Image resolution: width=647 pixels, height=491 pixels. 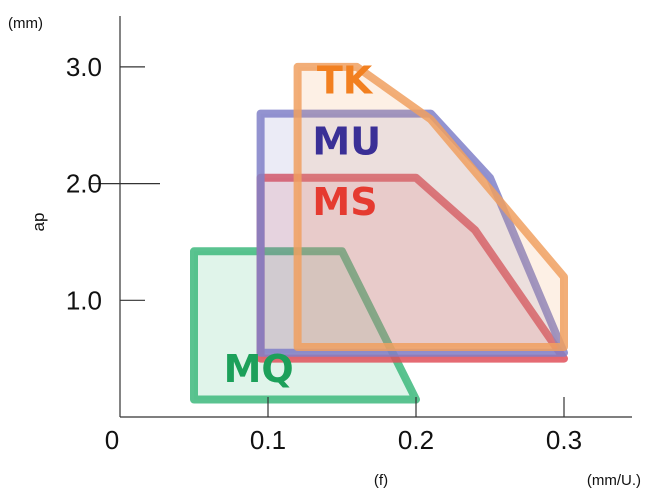 I want to click on y-tick-label: 1.0, so click(x=84, y=300).